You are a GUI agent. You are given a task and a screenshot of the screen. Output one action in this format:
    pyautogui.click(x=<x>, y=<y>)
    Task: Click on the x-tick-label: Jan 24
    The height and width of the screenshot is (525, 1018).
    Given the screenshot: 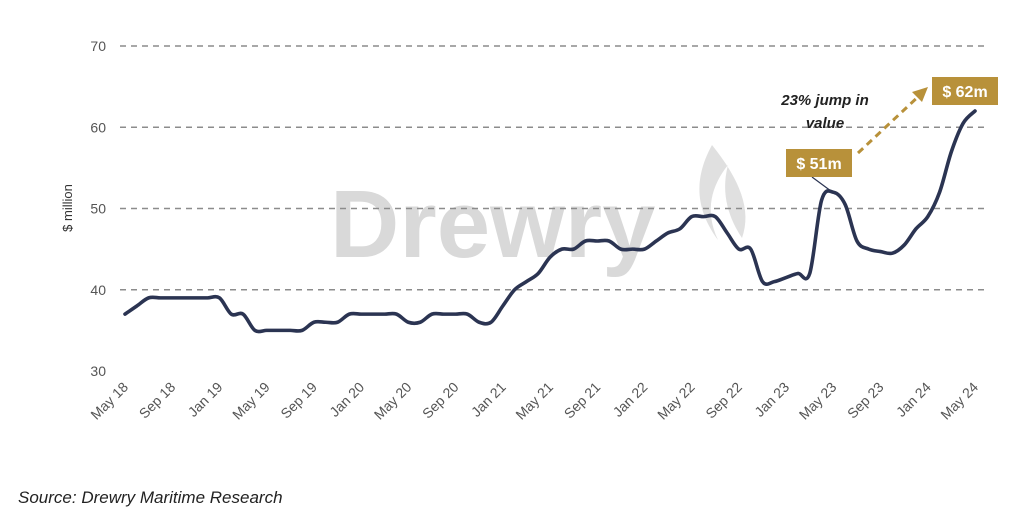 What is the action you would take?
    pyautogui.click(x=913, y=399)
    